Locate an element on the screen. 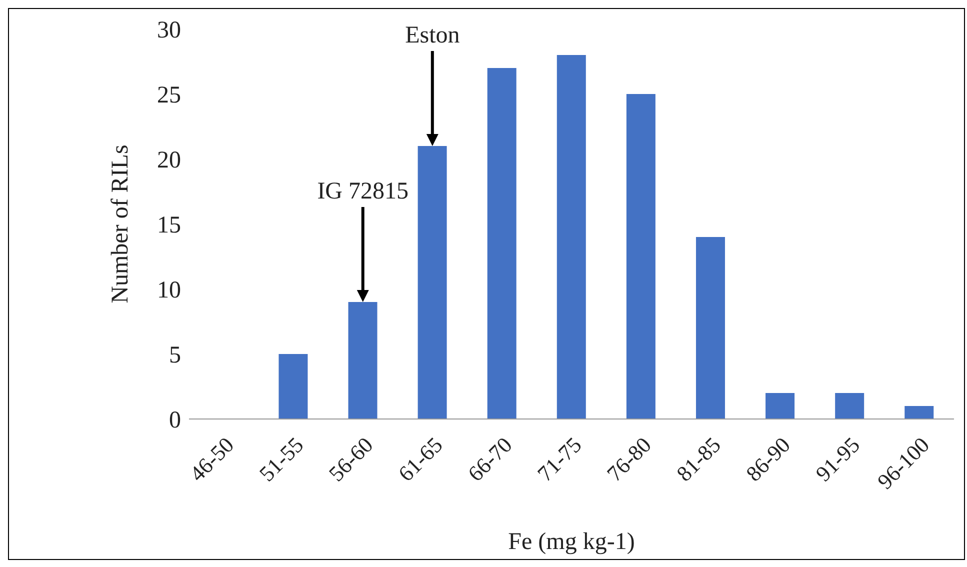 This screenshot has width=967, height=567. y-tick-label: 0 is located at coordinates (175, 421).